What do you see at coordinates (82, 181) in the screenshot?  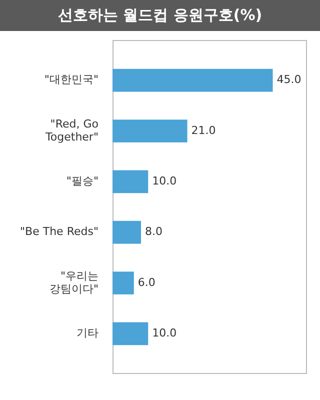 I see `y-tick-label: "필승"` at bounding box center [82, 181].